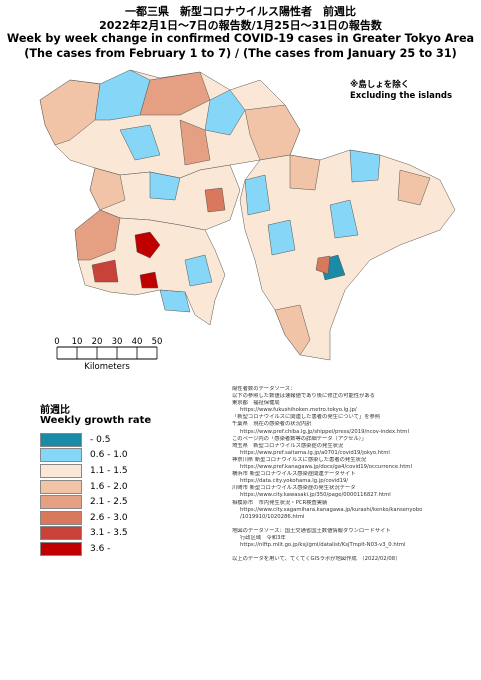 This screenshot has width=481, height=680. What do you see at coordinates (264, 389) in the screenshot?
I see `source-line: 陽性者数のデータソース：` at bounding box center [264, 389].